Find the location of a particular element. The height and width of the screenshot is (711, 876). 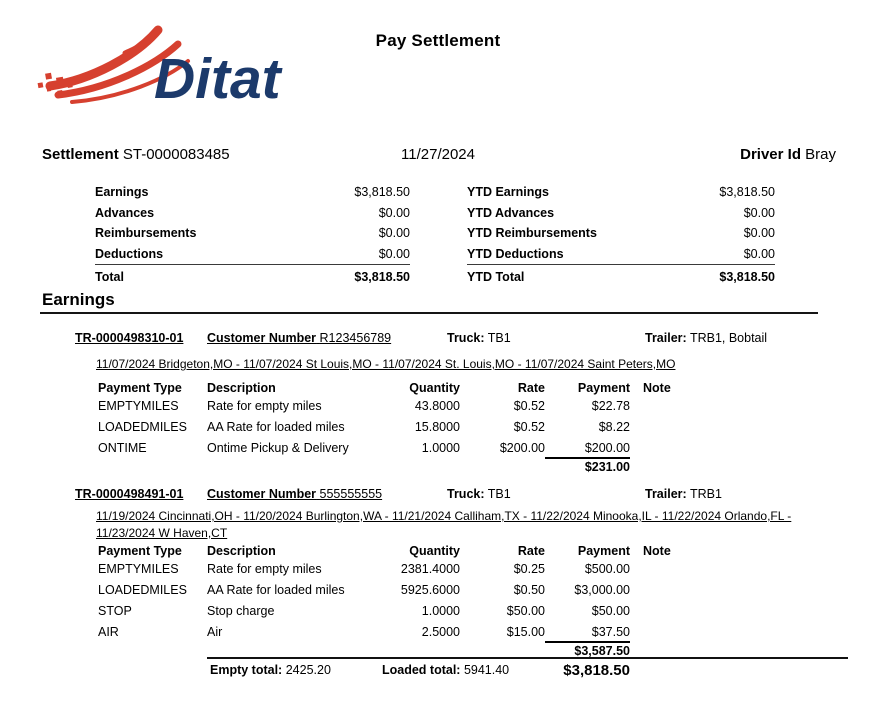

payment-type-cell: STOP is located at coordinates (115, 611).